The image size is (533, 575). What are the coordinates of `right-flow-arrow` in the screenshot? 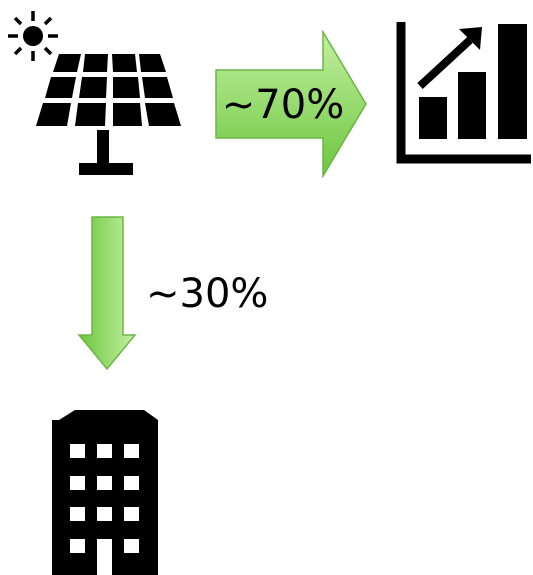 It's located at (291, 104).